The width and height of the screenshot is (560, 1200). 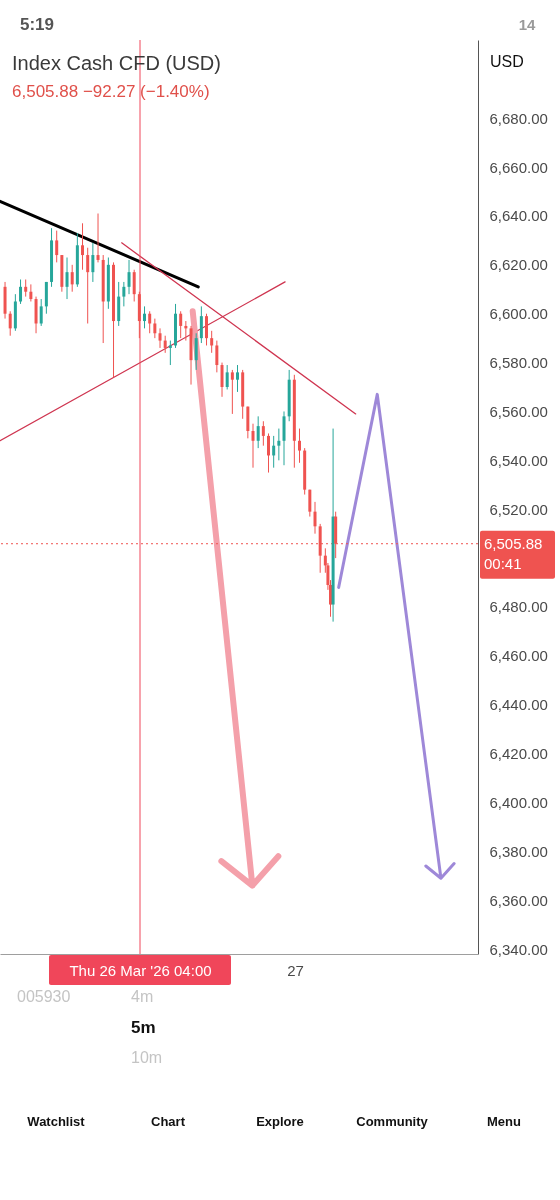 What do you see at coordinates (295, 970) in the screenshot?
I see `x-tick-label: 27` at bounding box center [295, 970].